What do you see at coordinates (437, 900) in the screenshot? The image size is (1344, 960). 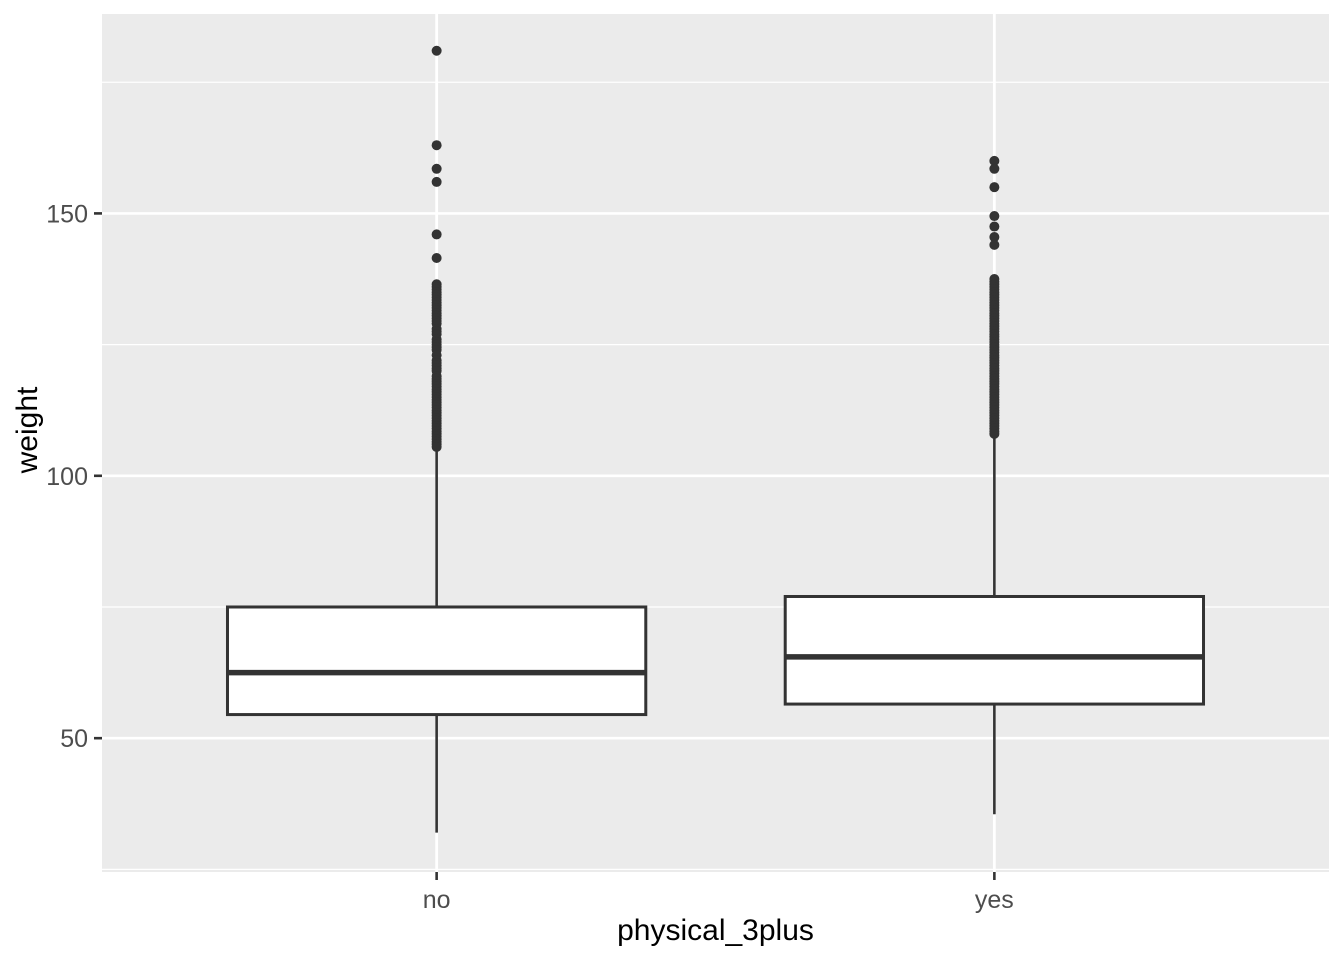 I see `x-tick-label: no` at bounding box center [437, 900].